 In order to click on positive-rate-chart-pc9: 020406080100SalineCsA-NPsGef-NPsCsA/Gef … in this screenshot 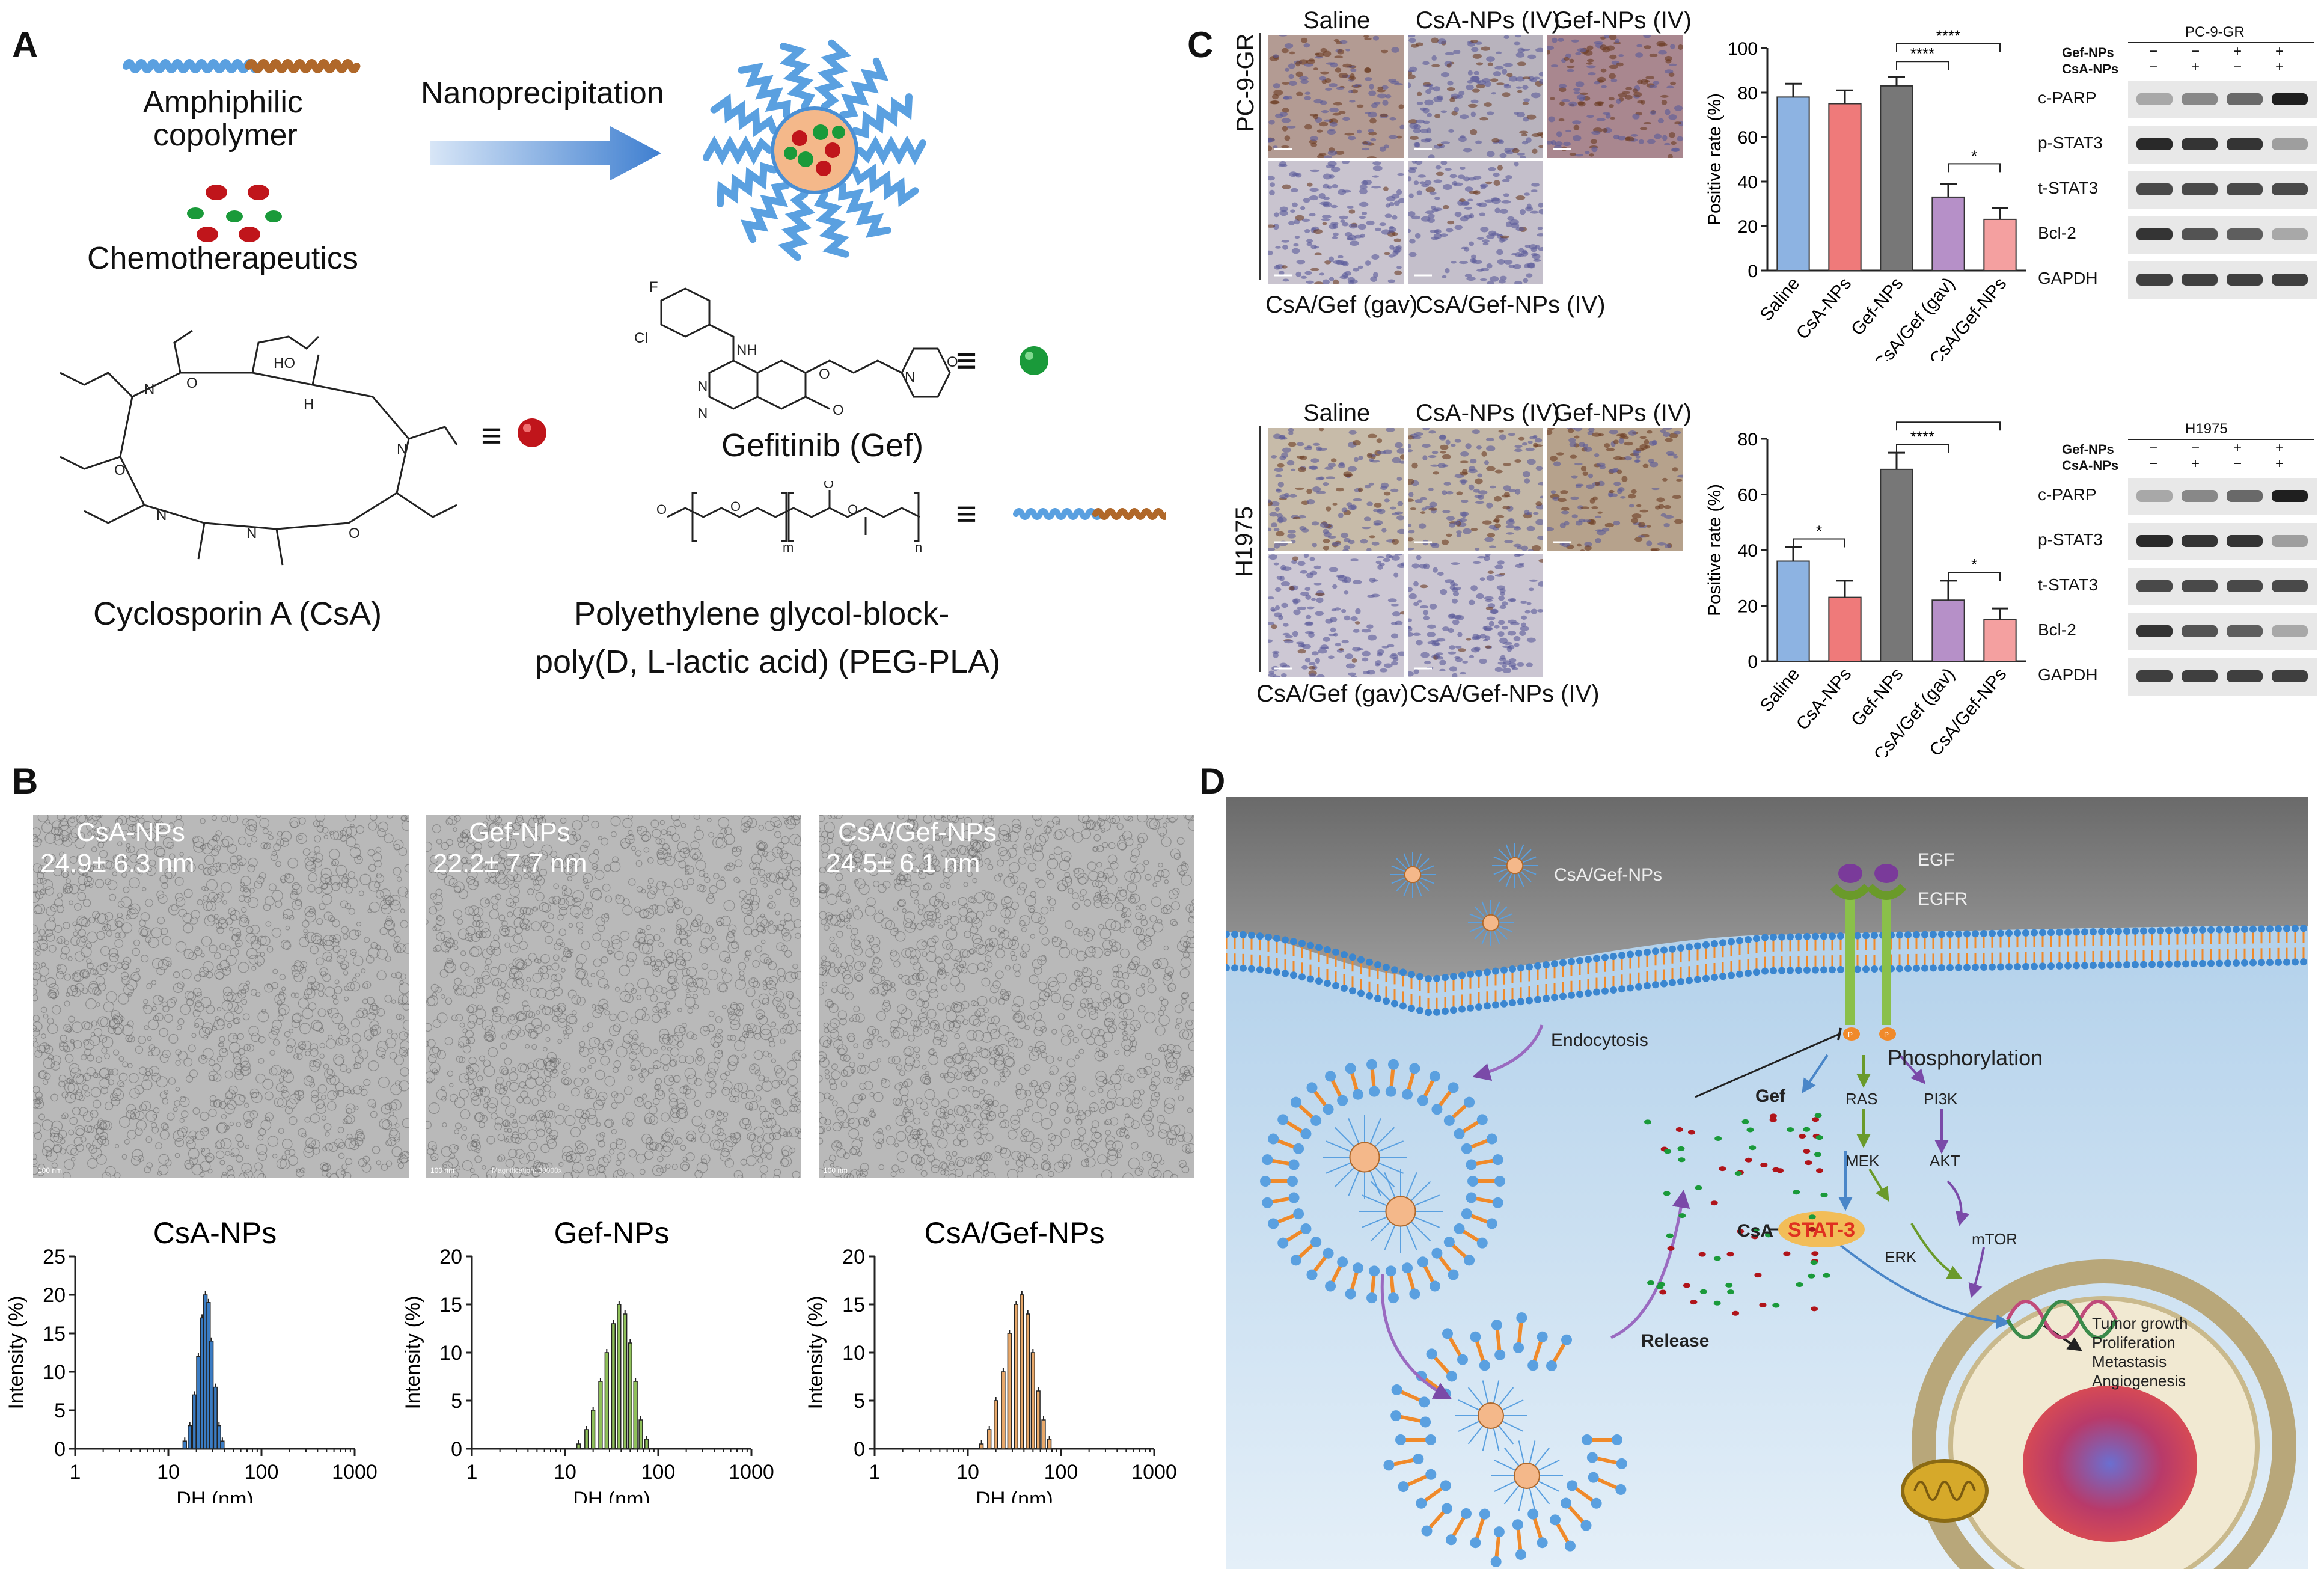, I will do `click(1866, 194)`.